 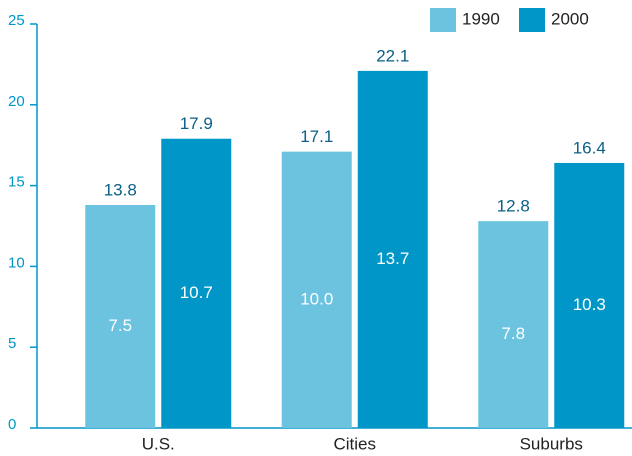 What do you see at coordinates (16, 20) in the screenshot?
I see `y-tick-label: 25` at bounding box center [16, 20].